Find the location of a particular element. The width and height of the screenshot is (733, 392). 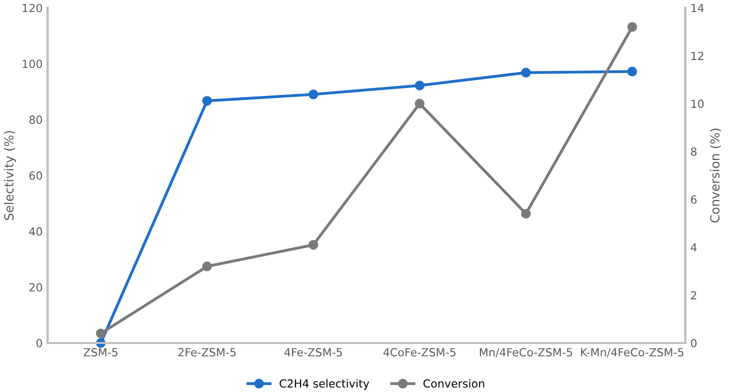

y-tick-label: 0 is located at coordinates (39, 343).